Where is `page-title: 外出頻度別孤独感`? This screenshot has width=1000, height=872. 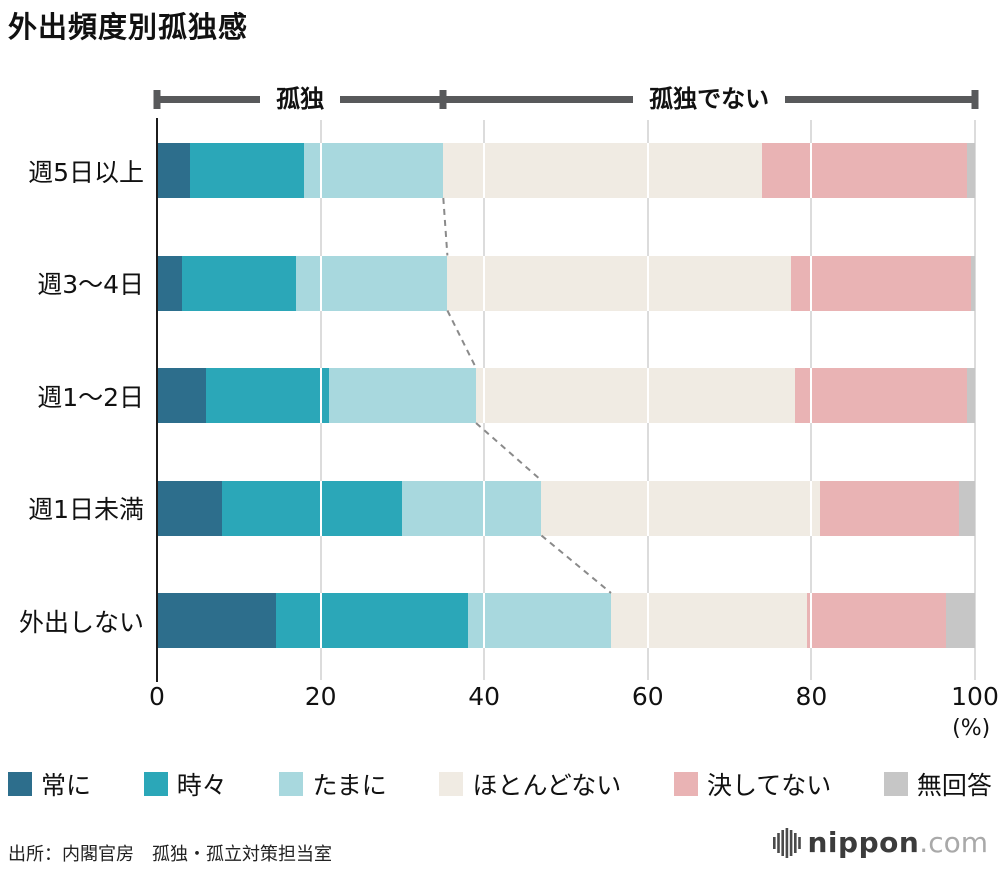 page-title: 外出頻度別孤独感 is located at coordinates (128, 27).